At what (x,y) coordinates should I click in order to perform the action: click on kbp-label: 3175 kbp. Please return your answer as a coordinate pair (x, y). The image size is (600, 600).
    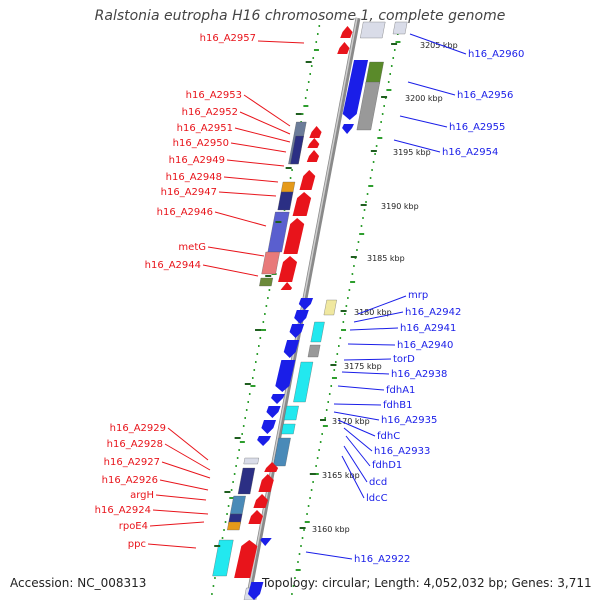
    Looking at the image, I should click on (363, 366).